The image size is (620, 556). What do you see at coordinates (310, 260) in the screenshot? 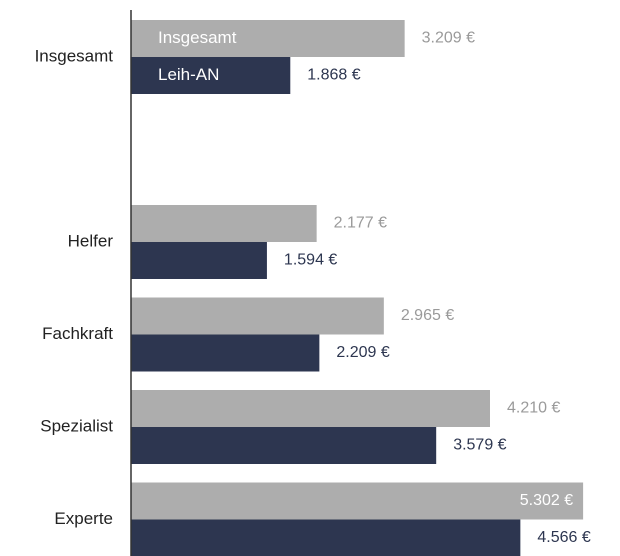
I see `value-label: 1.594 €` at bounding box center [310, 260].